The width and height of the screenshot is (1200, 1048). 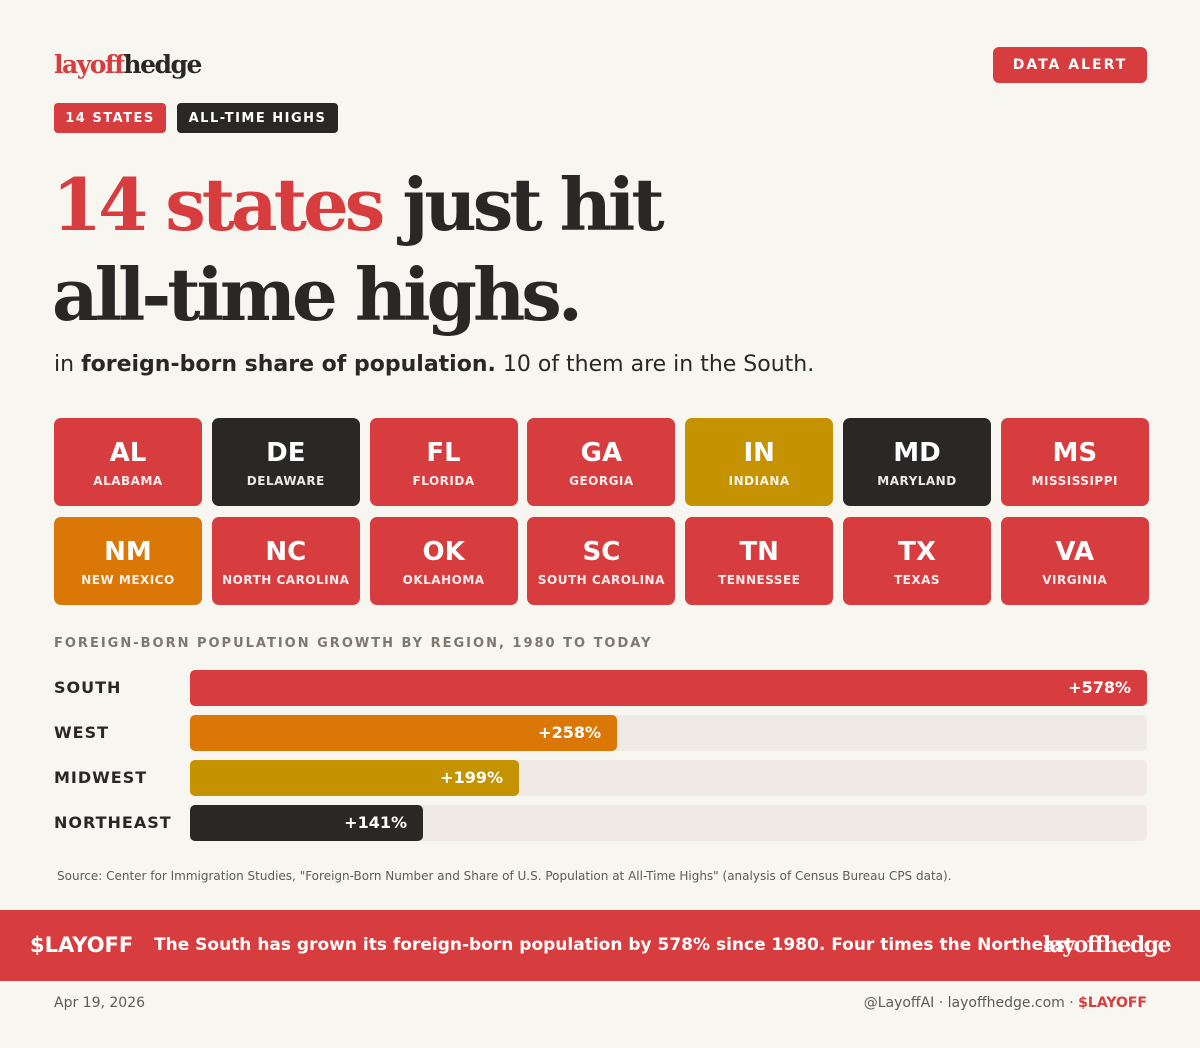 I want to click on bar-category-label: NORTHEAST, so click(x=113, y=822).